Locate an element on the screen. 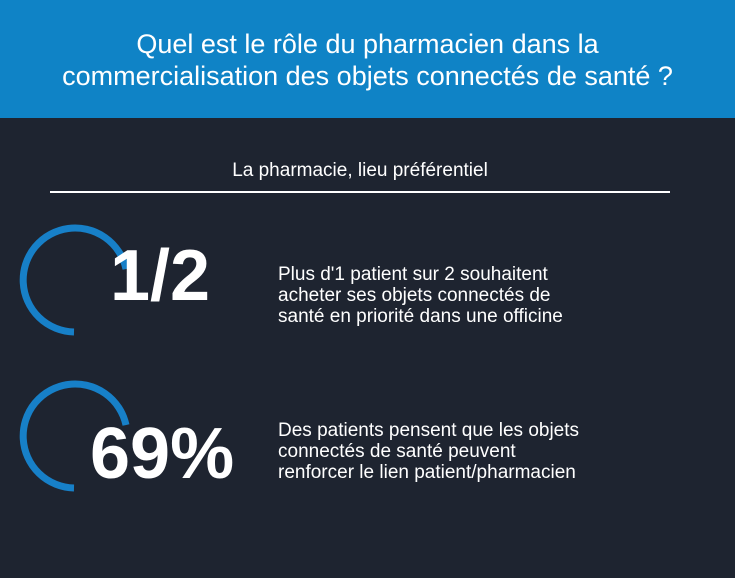  stat-value: 1/2 is located at coordinates (160, 276).